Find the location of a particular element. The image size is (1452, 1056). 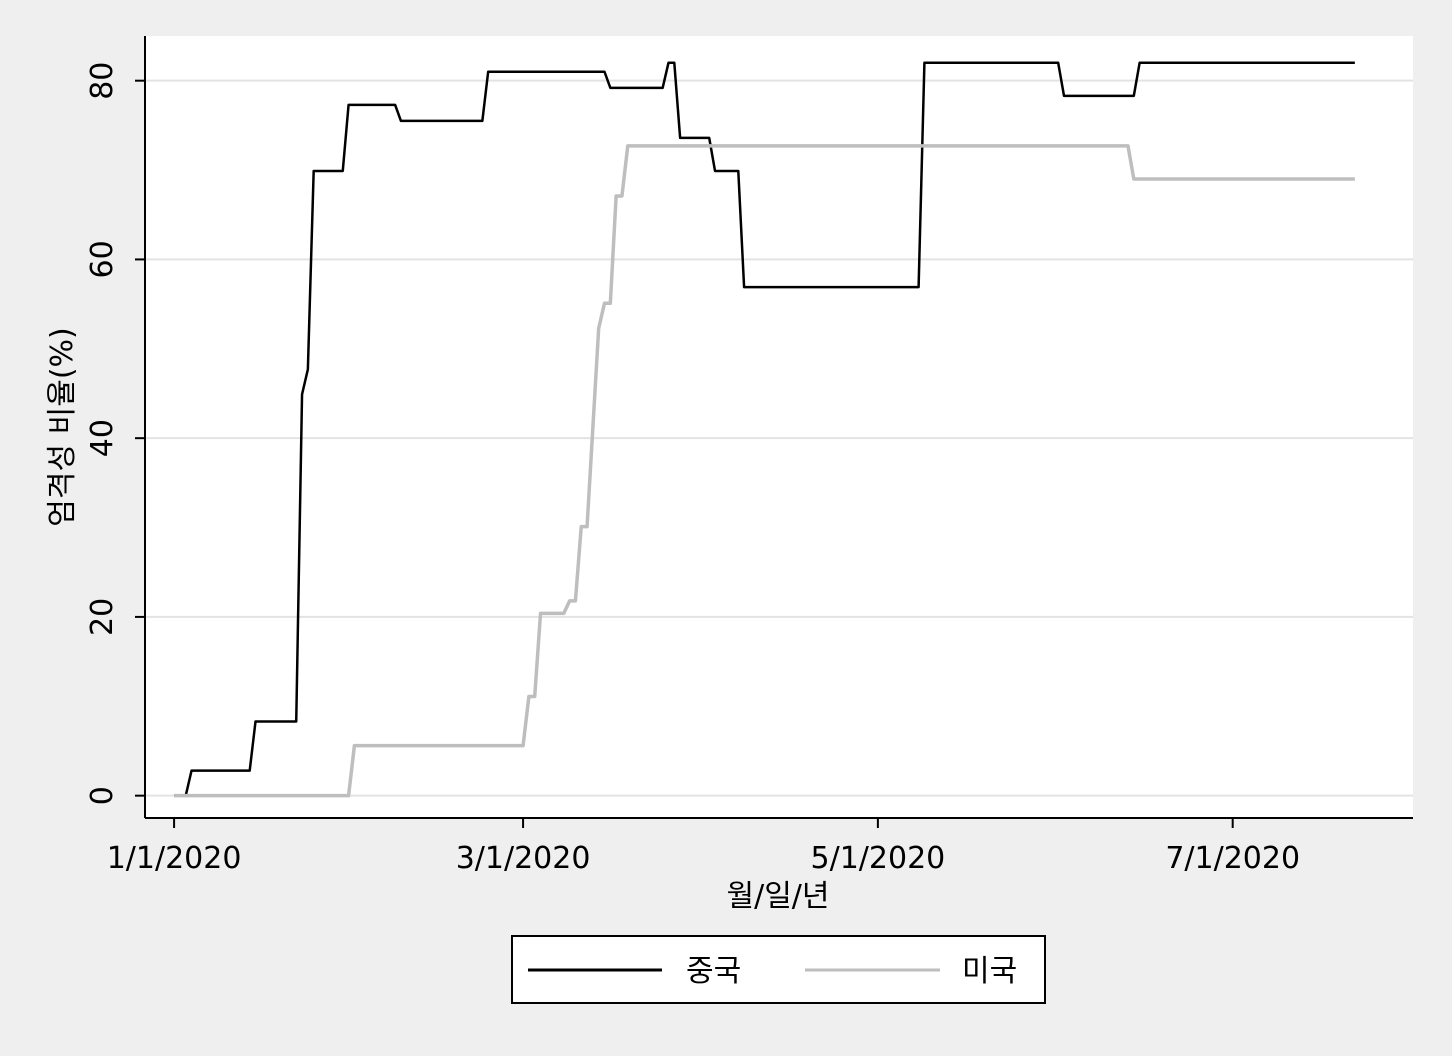

y-ticks: 0 20 40 60 80 is located at coordinates (115, 433).